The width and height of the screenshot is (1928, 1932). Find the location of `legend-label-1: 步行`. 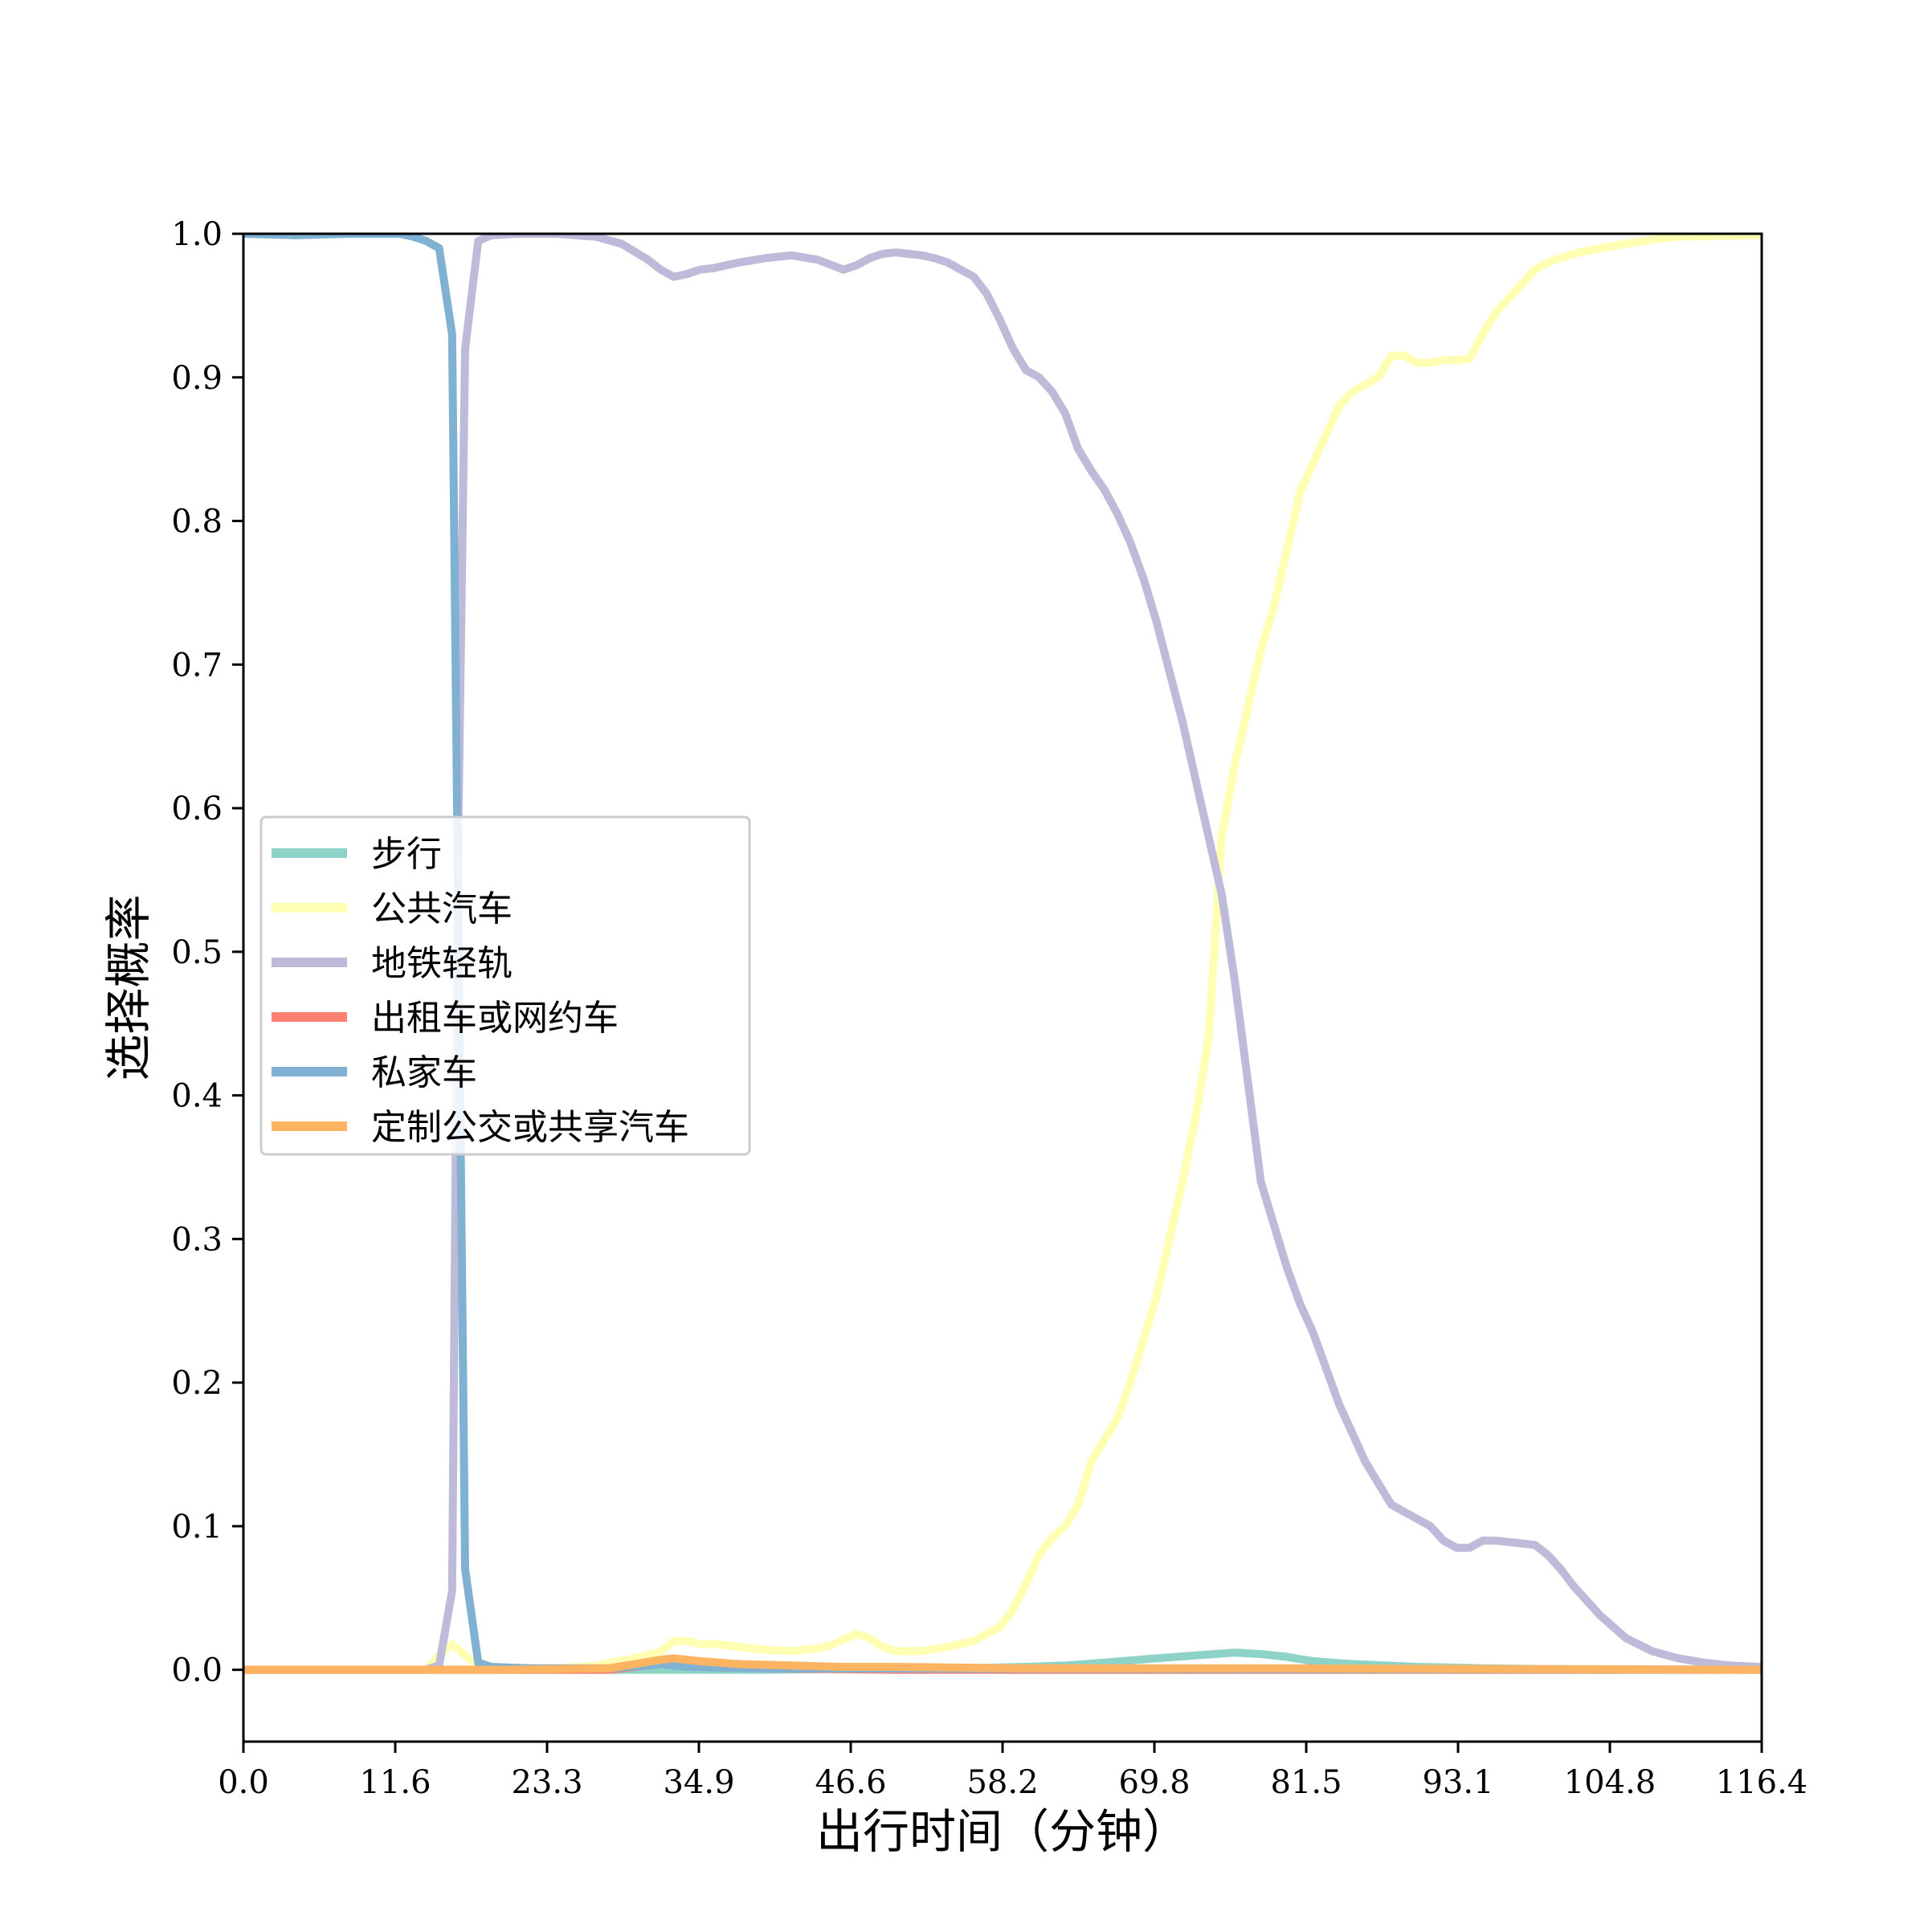

legend-label-1: 步行 is located at coordinates (406, 854).